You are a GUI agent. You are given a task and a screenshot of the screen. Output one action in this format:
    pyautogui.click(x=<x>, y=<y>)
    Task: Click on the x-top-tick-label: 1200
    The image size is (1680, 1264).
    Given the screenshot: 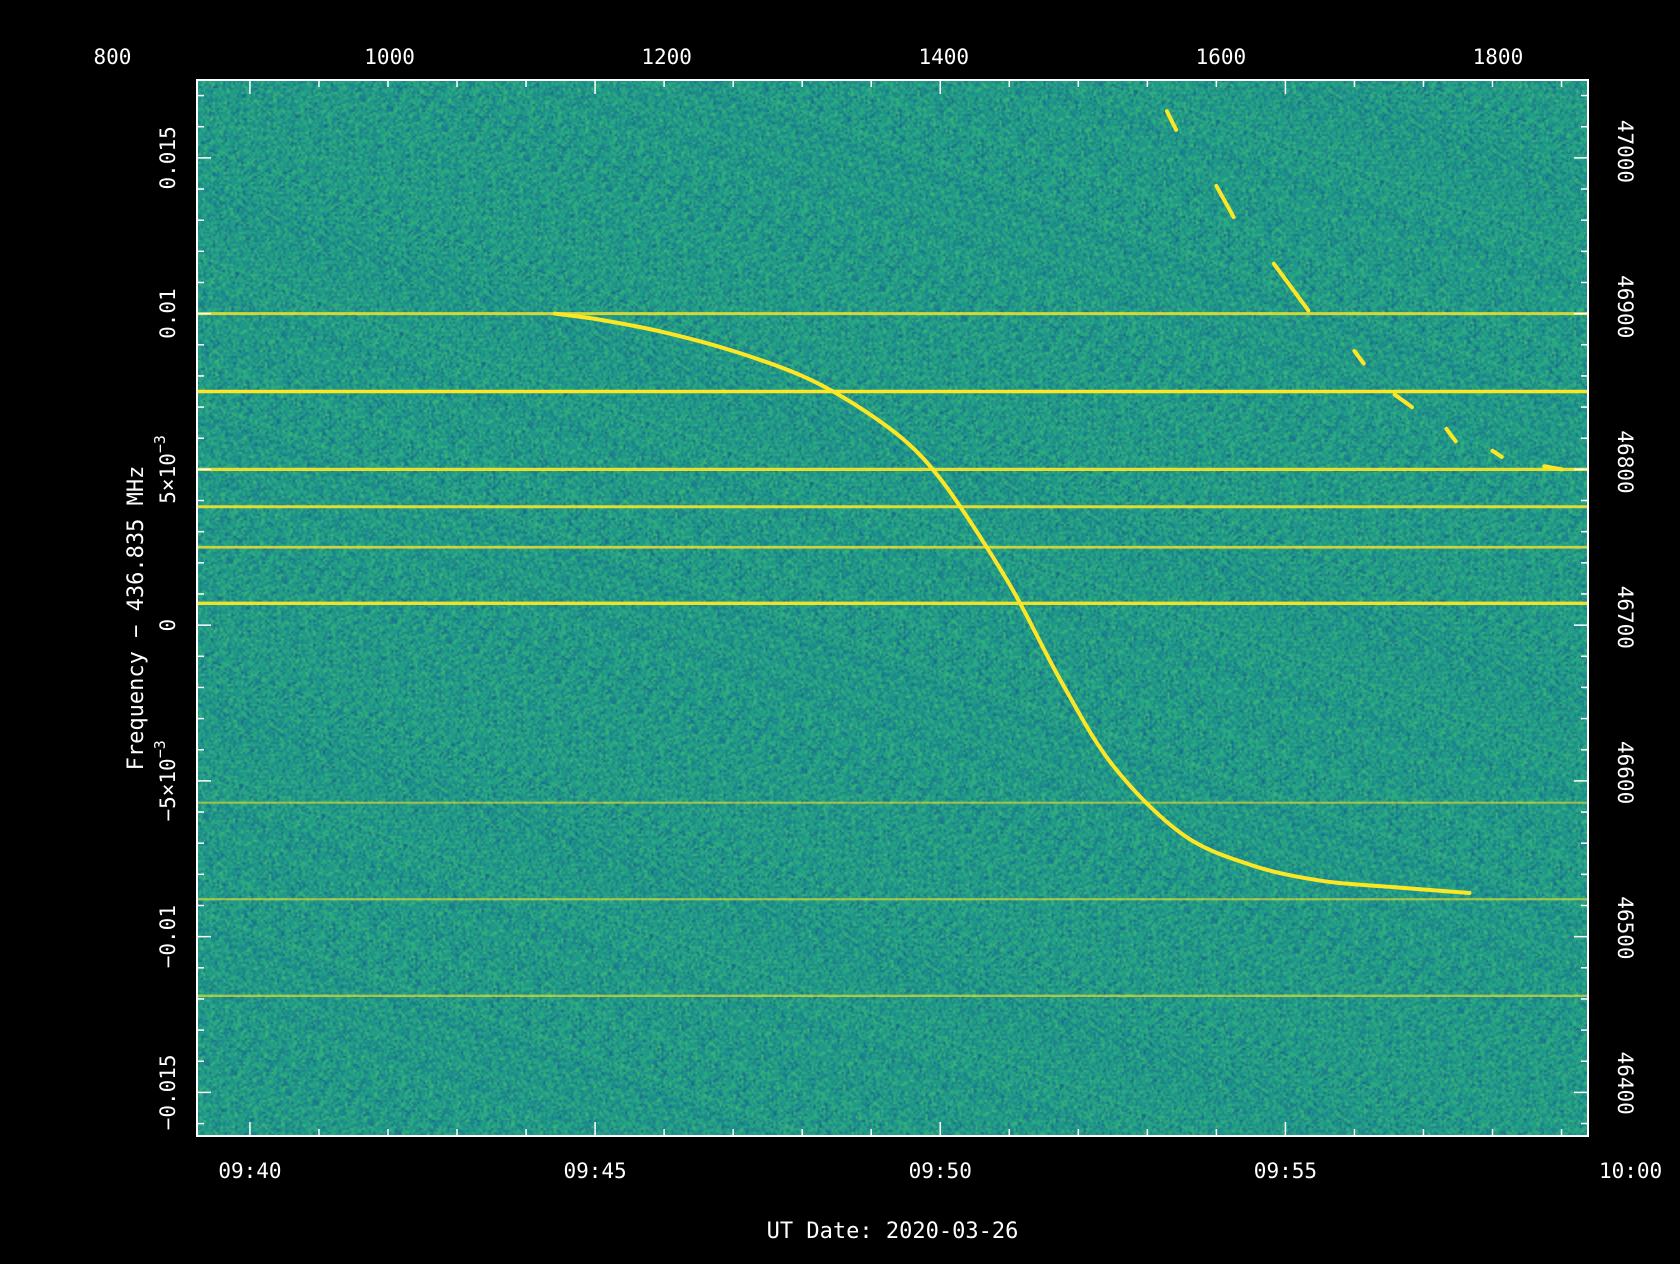 What is the action you would take?
    pyautogui.click(x=666, y=57)
    